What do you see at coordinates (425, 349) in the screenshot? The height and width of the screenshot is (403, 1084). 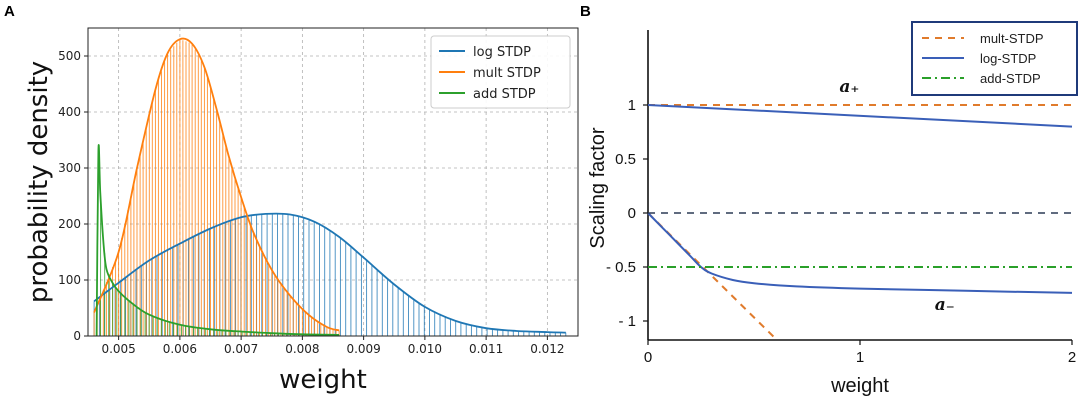 I see `x-tick-label: 0.010` at bounding box center [425, 349].